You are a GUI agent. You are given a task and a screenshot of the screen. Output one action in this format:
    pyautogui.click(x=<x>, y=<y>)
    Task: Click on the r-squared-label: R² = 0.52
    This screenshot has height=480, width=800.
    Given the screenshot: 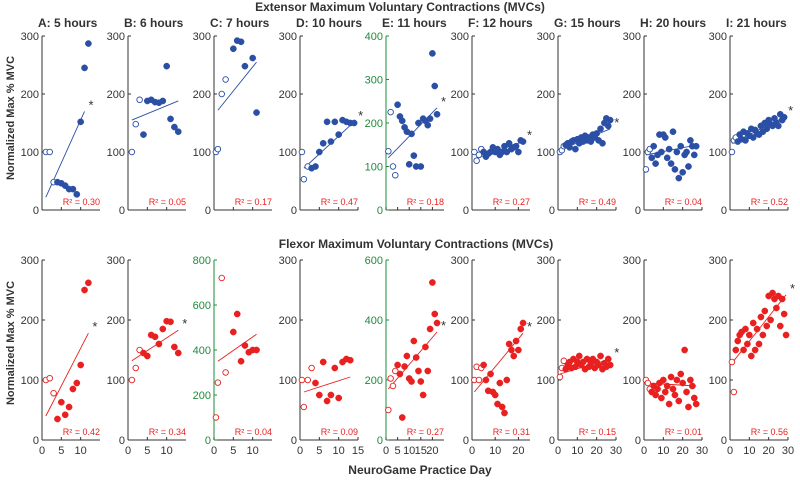 What is the action you would take?
    pyautogui.click(x=769, y=202)
    